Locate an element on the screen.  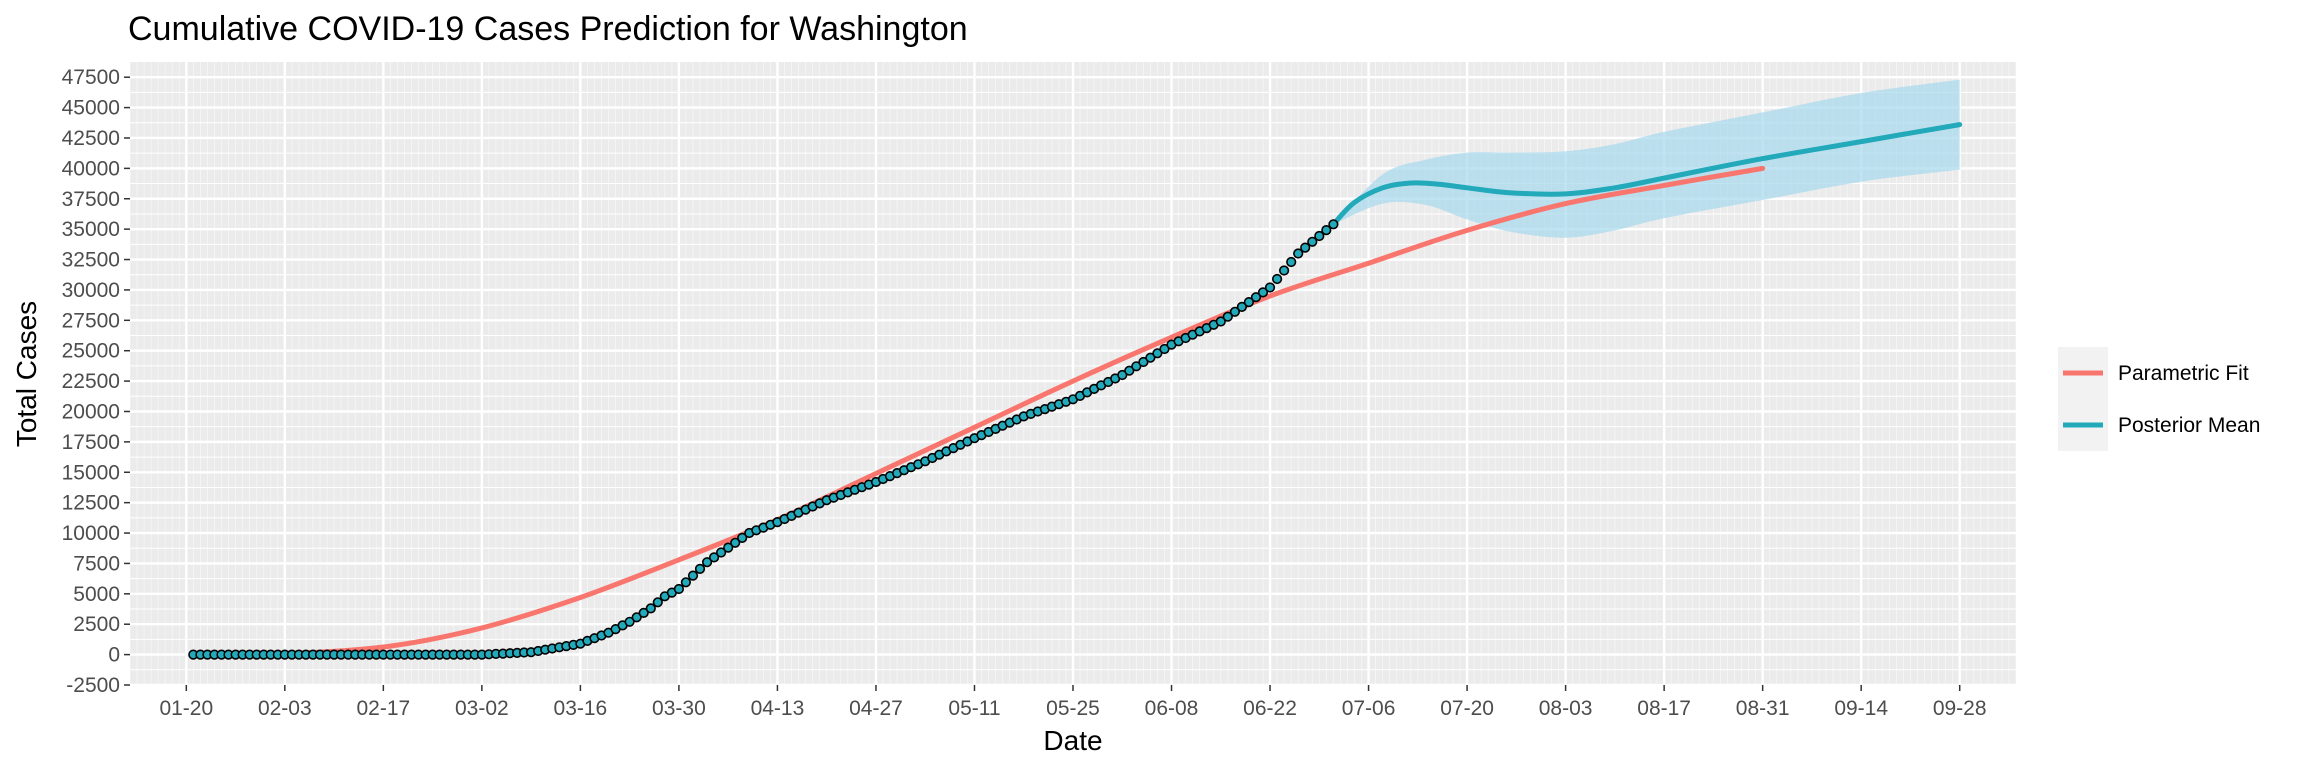
y-axis-title: Total Cases is located at coordinates (26, 374).